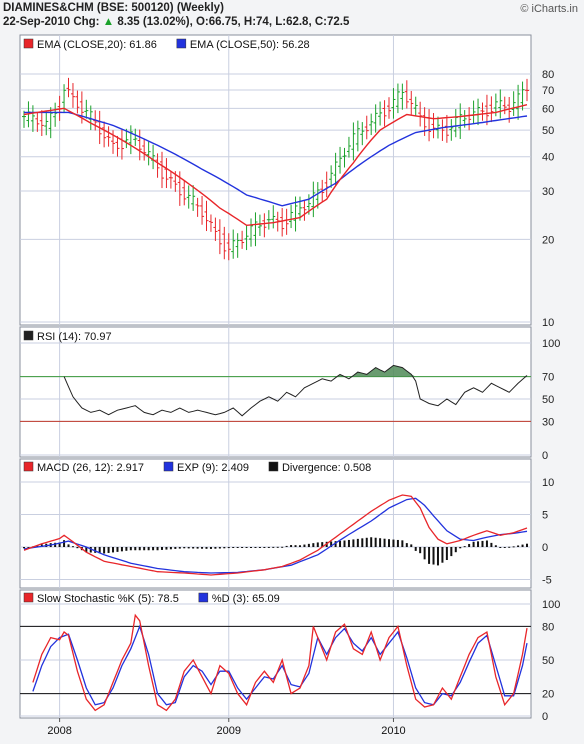  Describe the element at coordinates (548, 158) in the screenshot. I see `price-axis-tick-label: 40` at that location.